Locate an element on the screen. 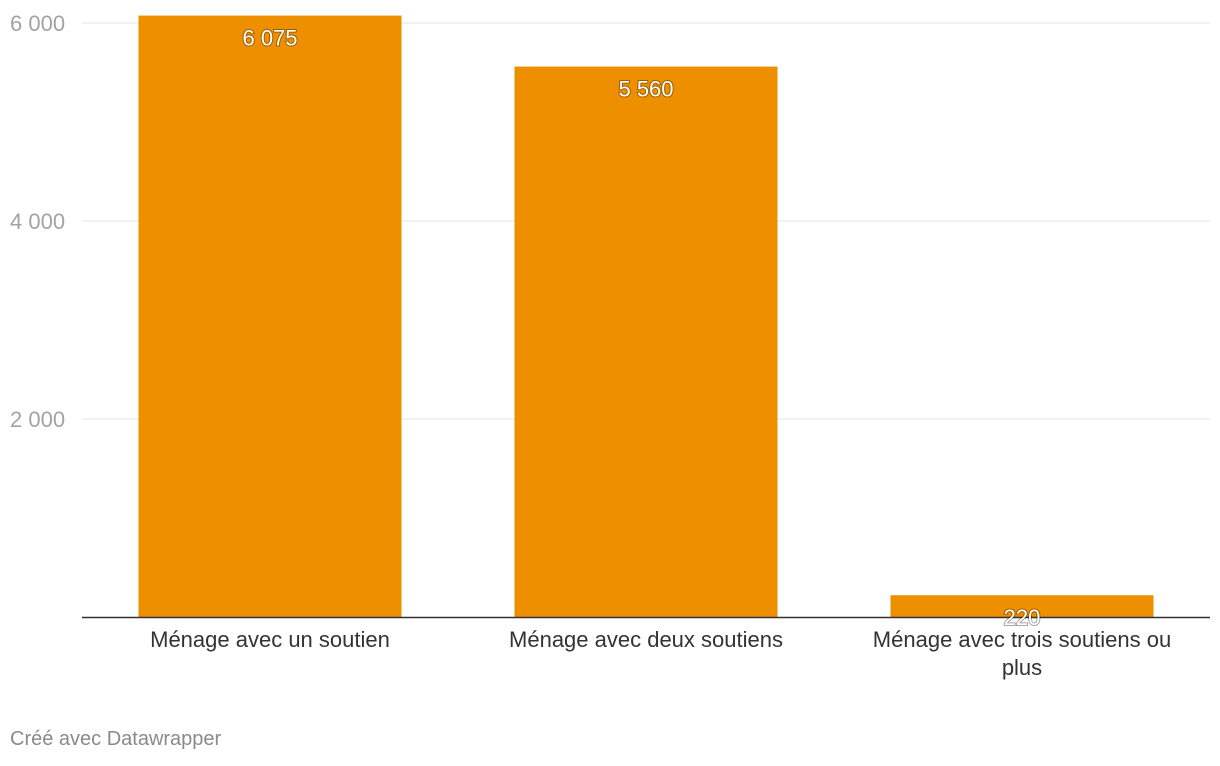  footer-credit: Créé avec Datawrapper is located at coordinates (116, 739).